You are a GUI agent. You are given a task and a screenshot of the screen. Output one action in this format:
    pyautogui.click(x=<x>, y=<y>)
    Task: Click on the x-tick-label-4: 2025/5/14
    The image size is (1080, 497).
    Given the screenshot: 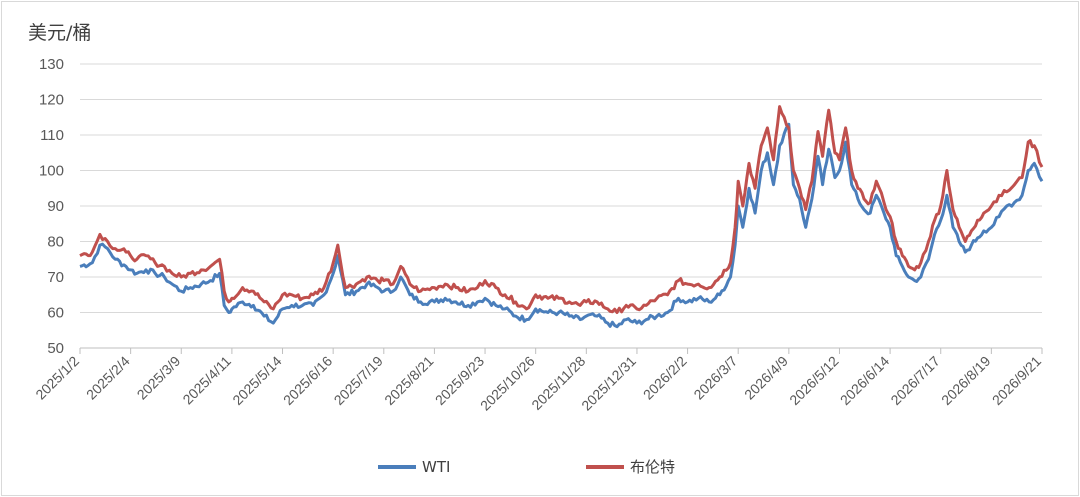 What is the action you would take?
    pyautogui.click(x=257, y=381)
    